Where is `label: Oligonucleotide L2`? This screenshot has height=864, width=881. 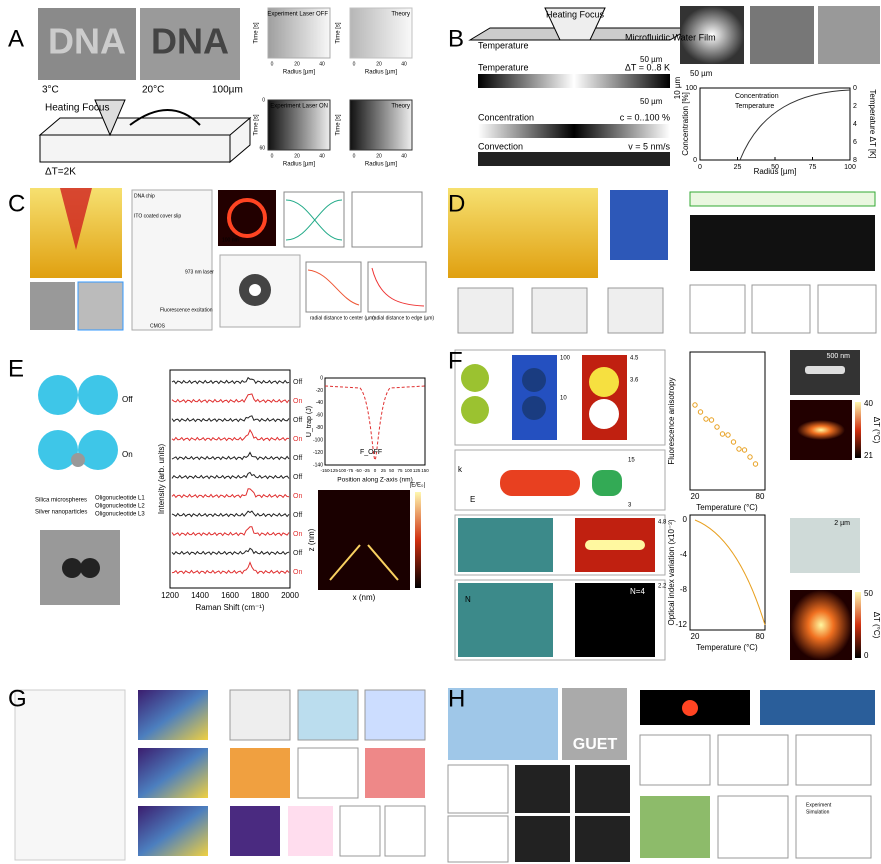
label: Oligonucleotide L2 is located at coordinates (120, 507).